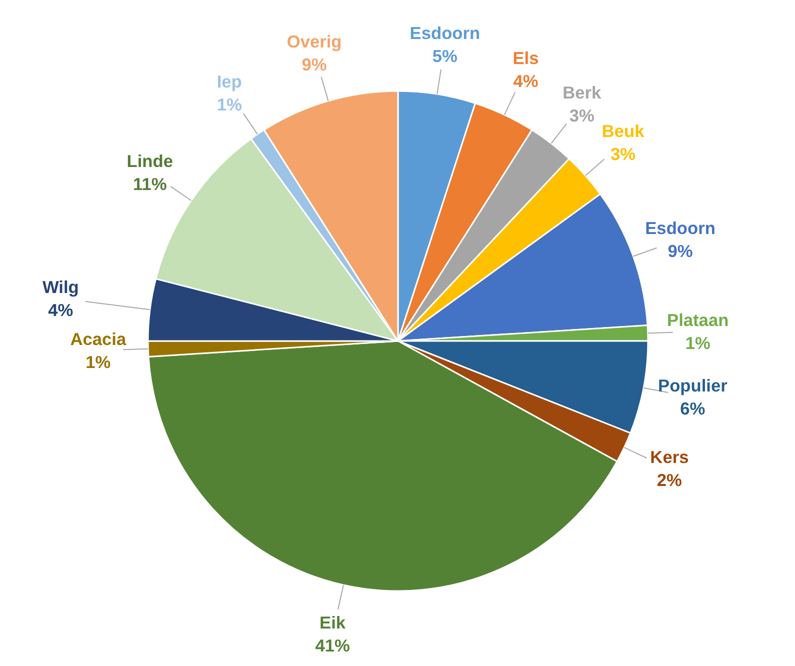 The height and width of the screenshot is (666, 795). I want to click on data-label: 2%, so click(669, 480).